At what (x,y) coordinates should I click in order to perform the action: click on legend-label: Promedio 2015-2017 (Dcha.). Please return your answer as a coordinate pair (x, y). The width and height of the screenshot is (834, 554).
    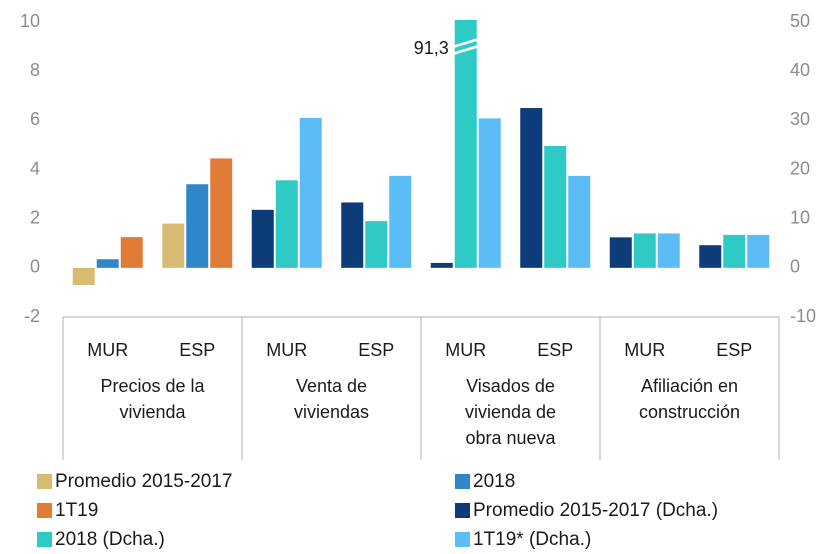
    Looking at the image, I should click on (595, 510).